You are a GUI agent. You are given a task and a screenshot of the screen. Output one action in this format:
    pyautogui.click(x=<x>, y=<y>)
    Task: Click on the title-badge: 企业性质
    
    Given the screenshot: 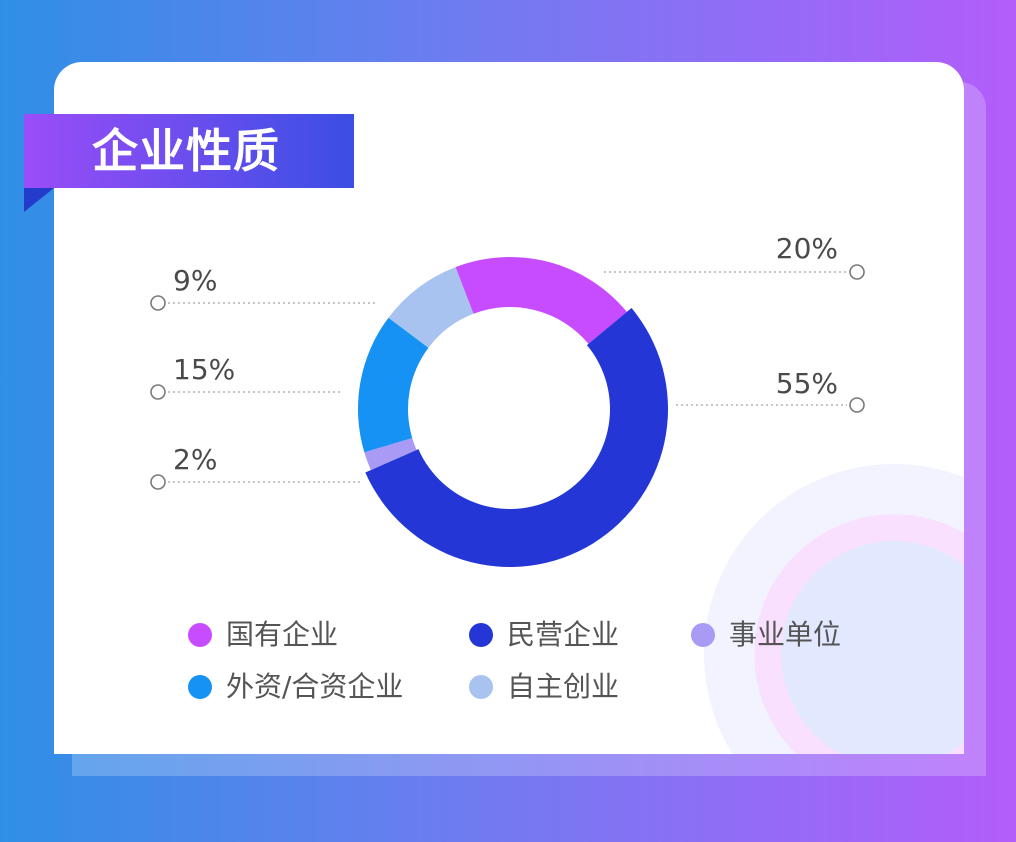 What is the action you would take?
    pyautogui.click(x=189, y=151)
    